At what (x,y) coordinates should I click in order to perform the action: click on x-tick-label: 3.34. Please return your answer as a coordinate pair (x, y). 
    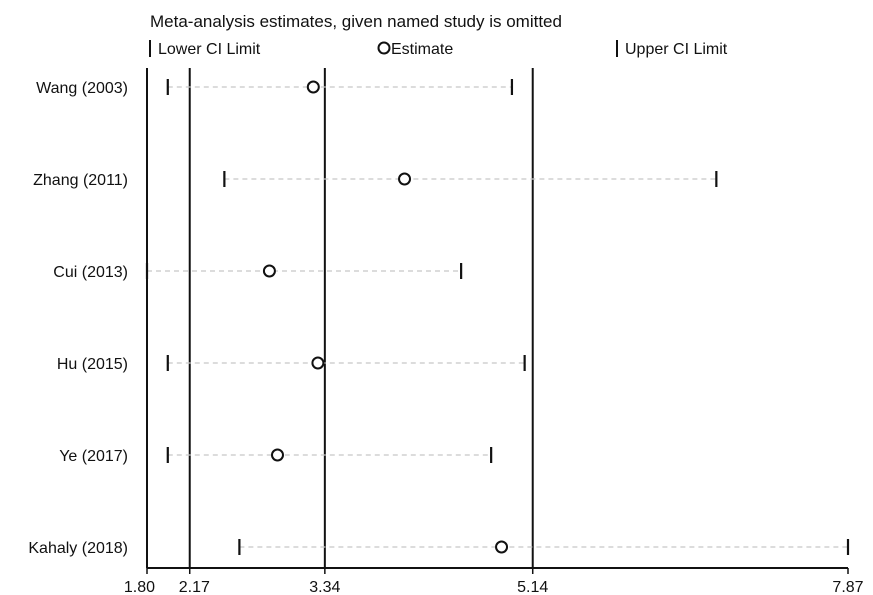
    Looking at the image, I should click on (324, 587).